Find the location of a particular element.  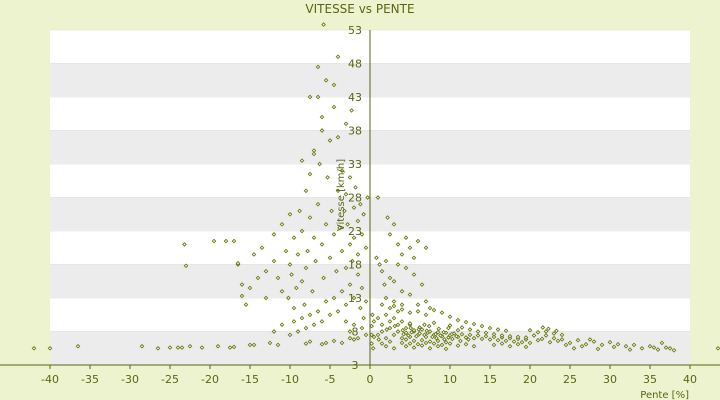

y-tick-label: 53 is located at coordinates (355, 30).